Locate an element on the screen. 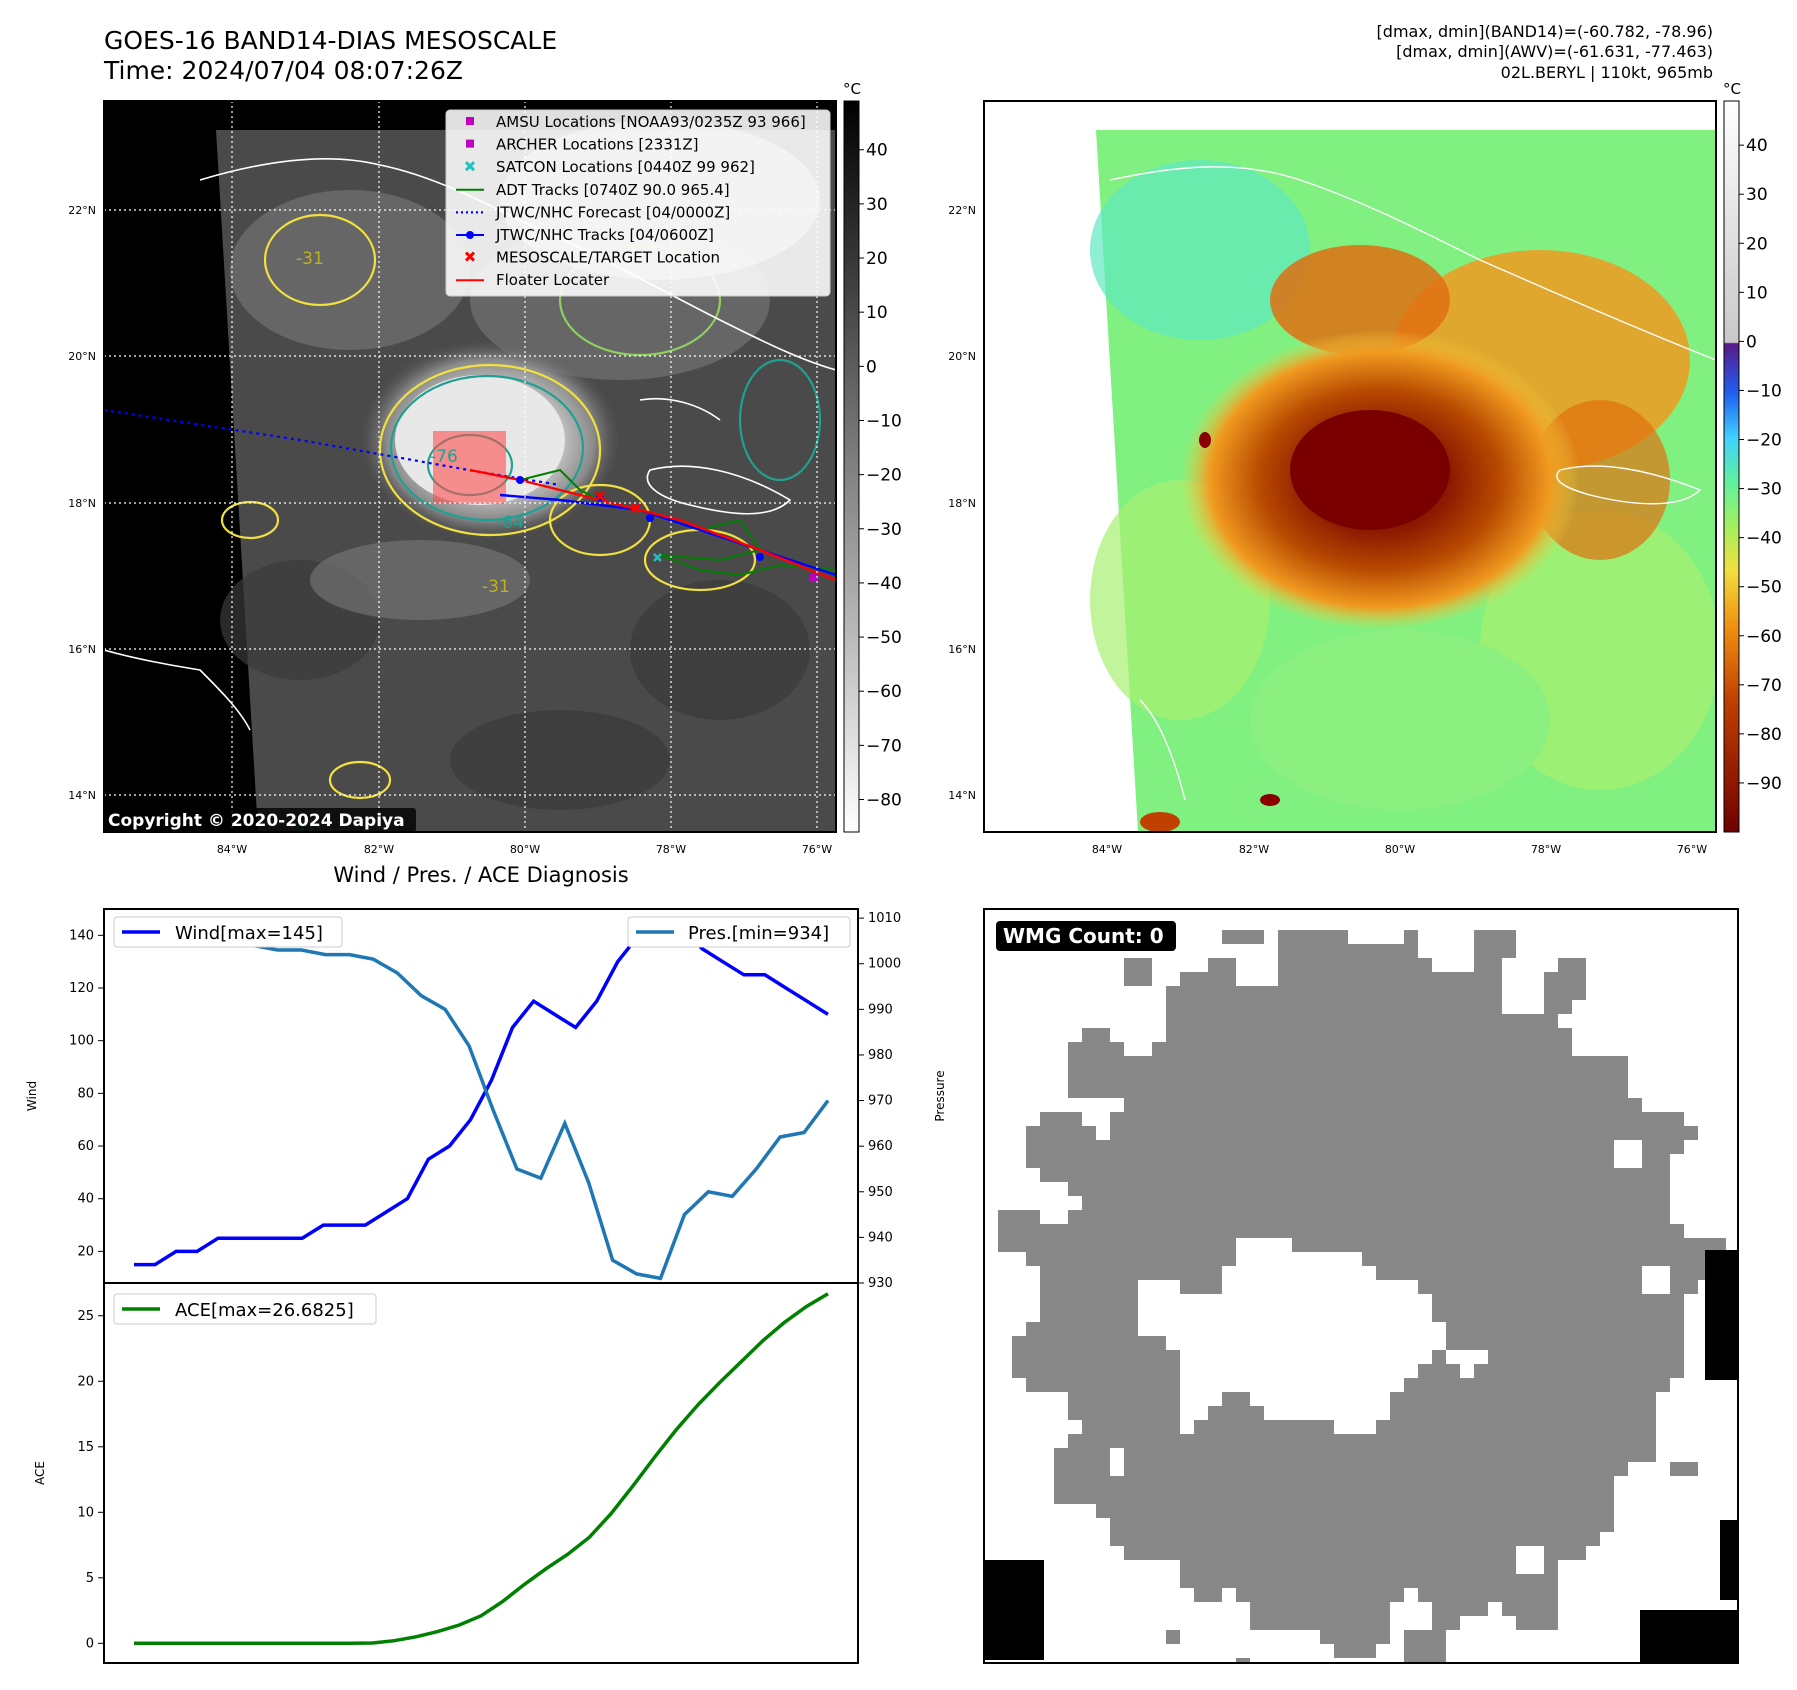  legend-label: Floater Locater is located at coordinates (553, 280).